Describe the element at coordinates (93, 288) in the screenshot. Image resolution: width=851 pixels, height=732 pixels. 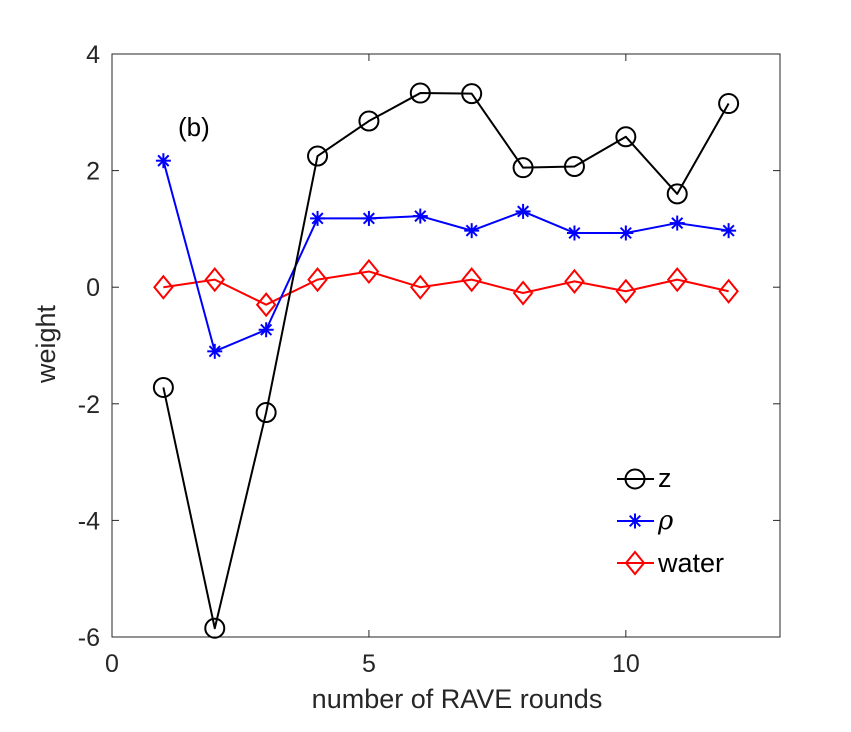
I see `y-tick-label: 0` at that location.